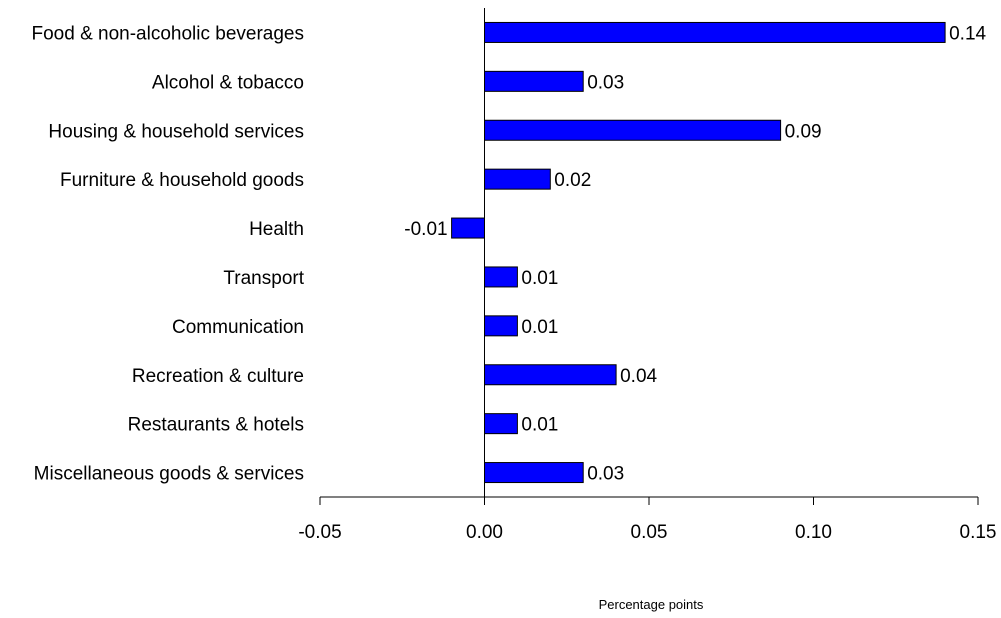 The image size is (1001, 618). I want to click on x-tick-label: 0.15, so click(978, 532).